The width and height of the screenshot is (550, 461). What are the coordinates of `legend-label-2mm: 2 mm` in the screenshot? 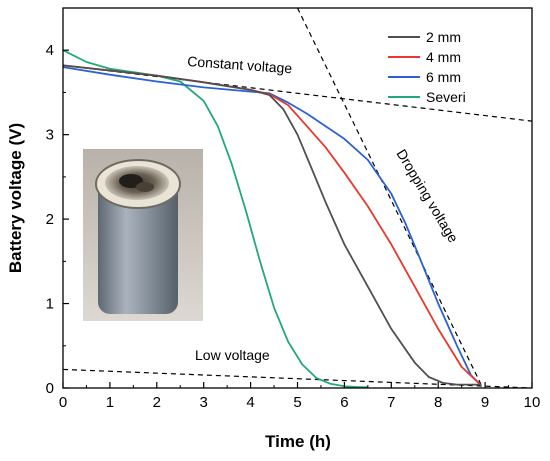 It's located at (443, 37).